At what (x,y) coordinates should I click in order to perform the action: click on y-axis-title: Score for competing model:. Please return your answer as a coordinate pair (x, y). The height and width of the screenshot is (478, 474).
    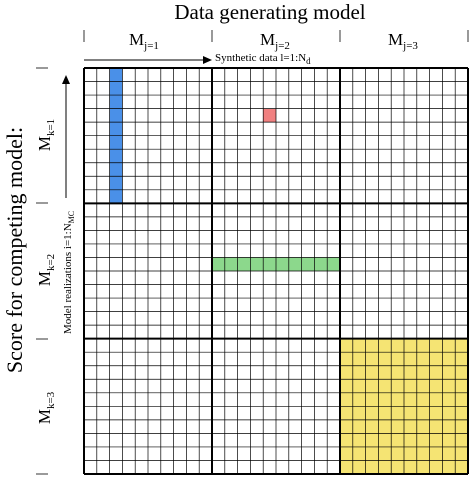
    Looking at the image, I should click on (14, 250).